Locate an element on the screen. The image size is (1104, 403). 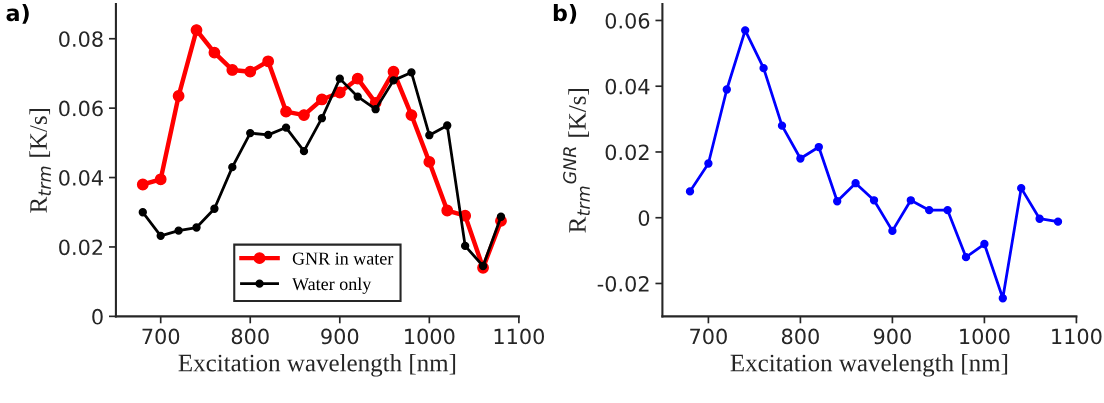
chart-title: a) is located at coordinates (17, 14).